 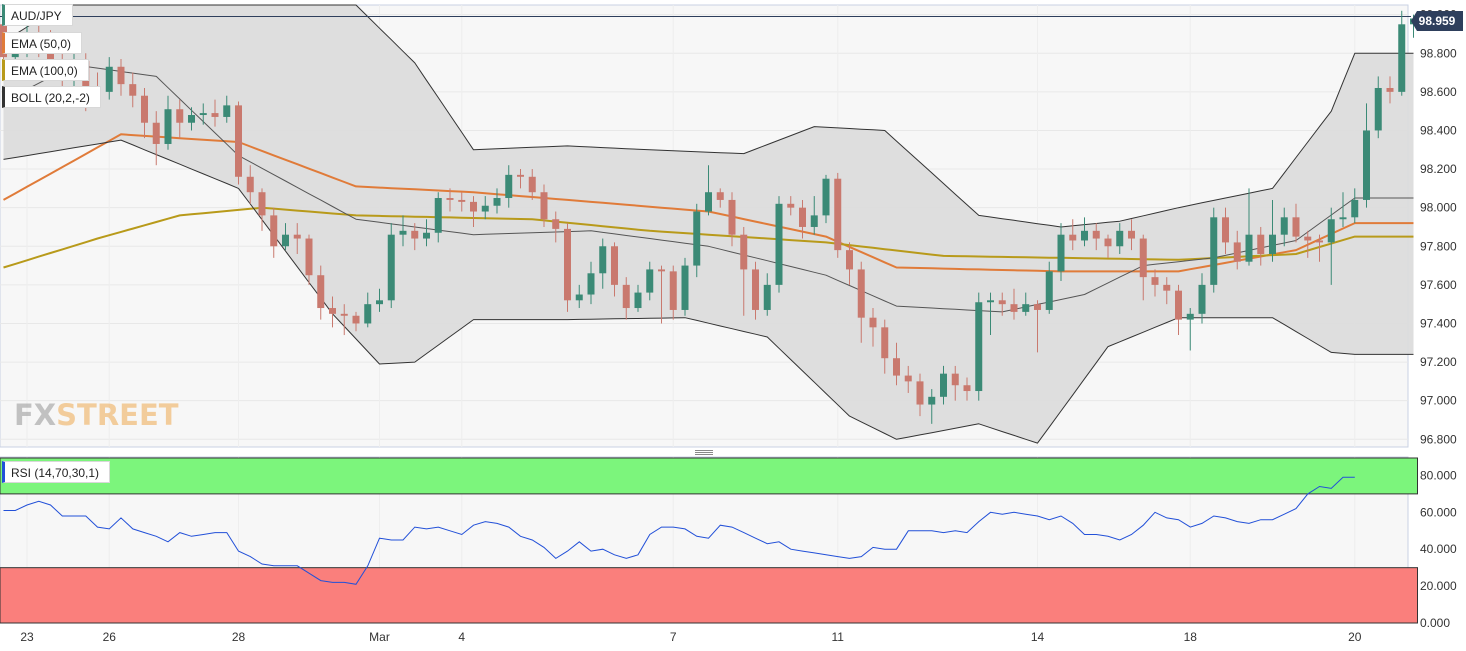 I want to click on legend-rsi: RSI (14,70,30,1), so click(x=56, y=472).